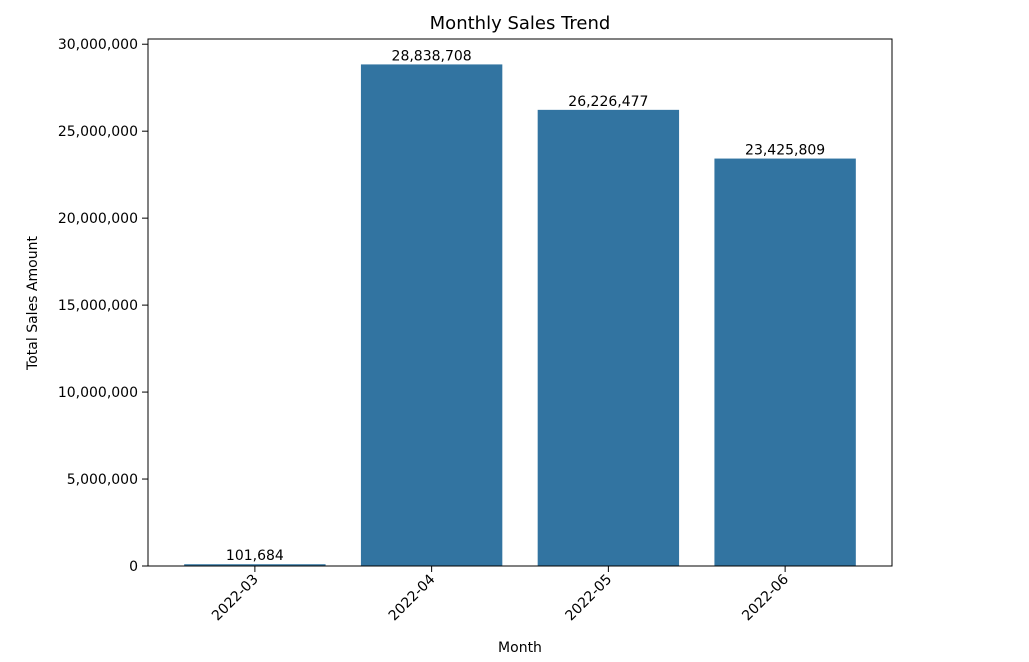  Describe the element at coordinates (785, 151) in the screenshot. I see `bar-value-label: 23,425,809` at that location.